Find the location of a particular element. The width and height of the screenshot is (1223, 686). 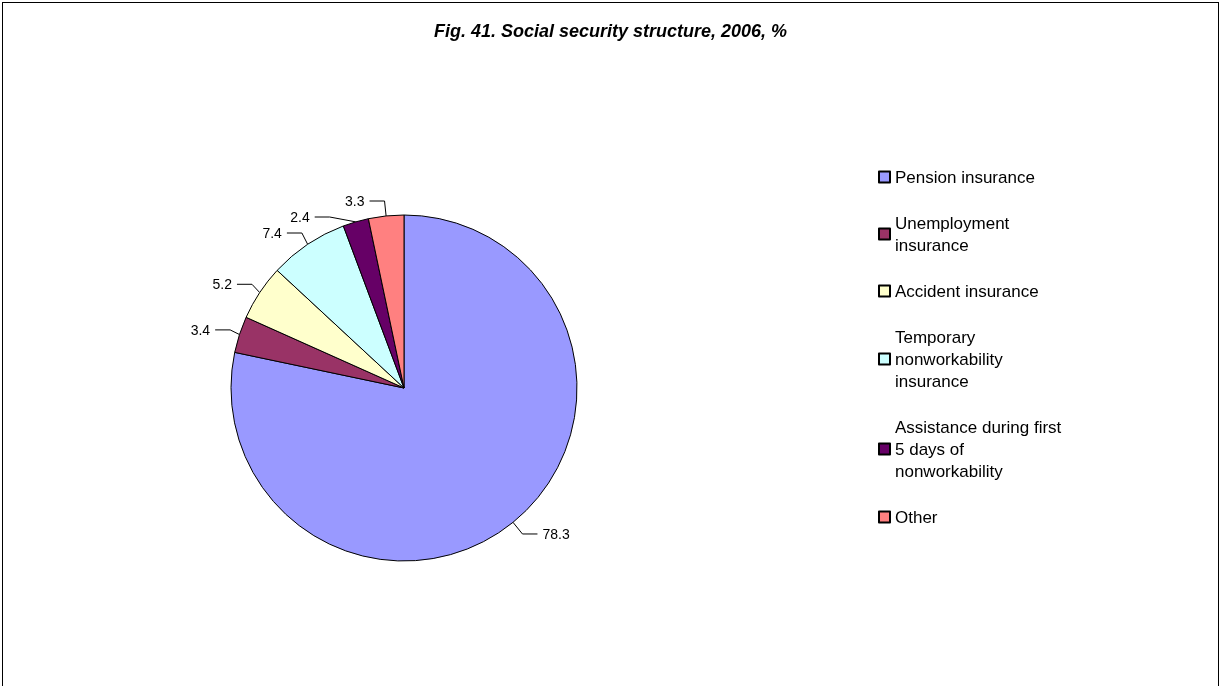

legend-label: Other is located at coordinates (916, 517).